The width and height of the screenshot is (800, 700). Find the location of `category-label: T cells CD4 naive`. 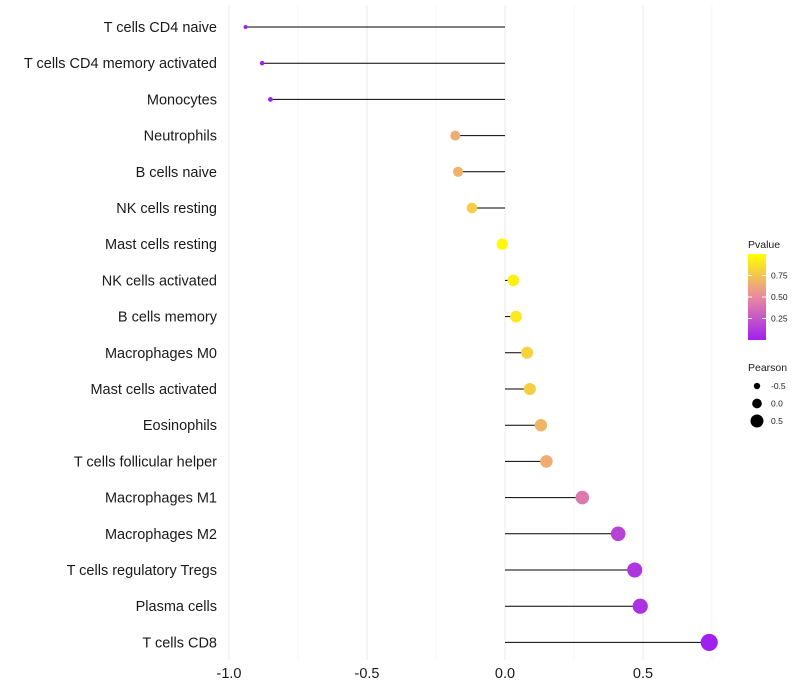

category-label: T cells CD4 naive is located at coordinates (160, 28).